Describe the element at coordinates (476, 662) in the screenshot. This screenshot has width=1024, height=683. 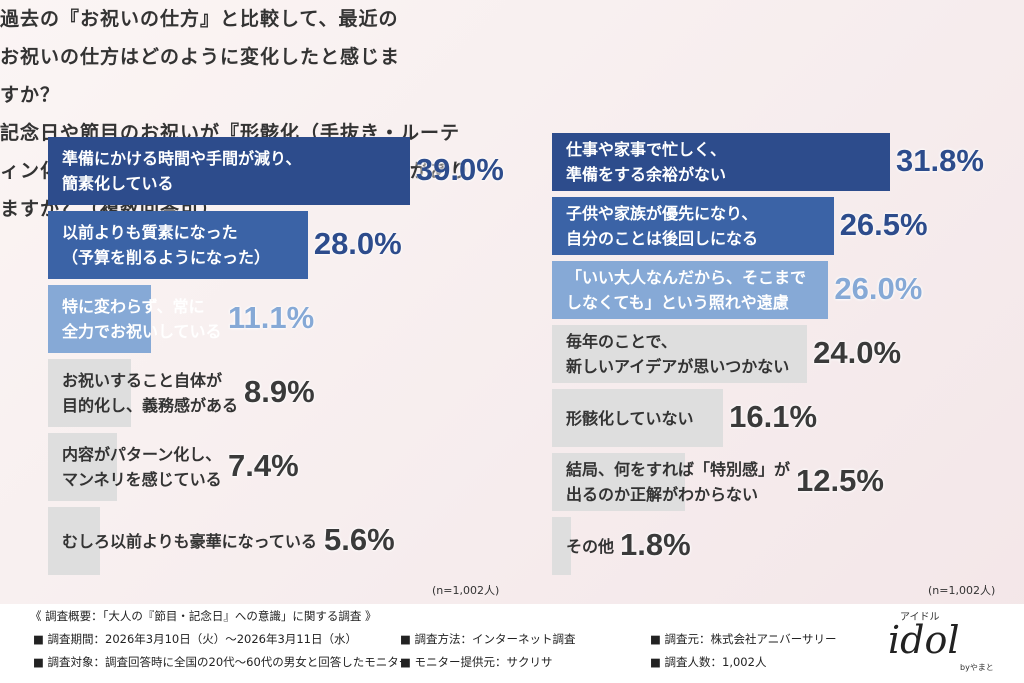
I see `footer-item: ■ モニター提供元：サクリサ` at that location.